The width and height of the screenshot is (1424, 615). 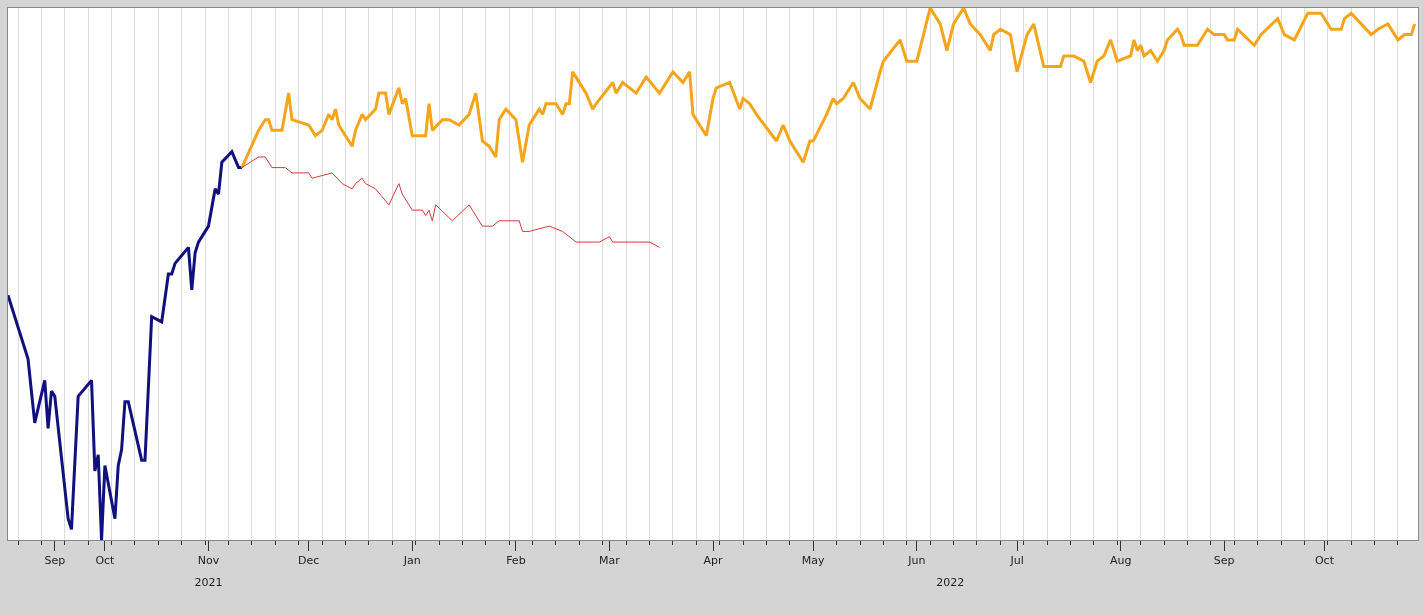 I want to click on x-tick-label: Feb, so click(x=516, y=561).